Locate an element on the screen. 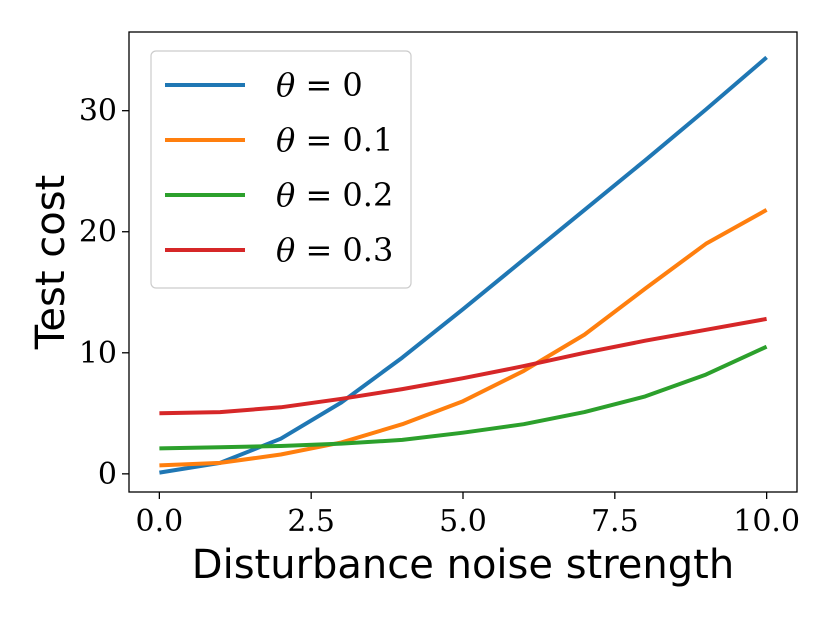 The height and width of the screenshot is (623, 830). x-tick-label: 7.5 is located at coordinates (615, 521).